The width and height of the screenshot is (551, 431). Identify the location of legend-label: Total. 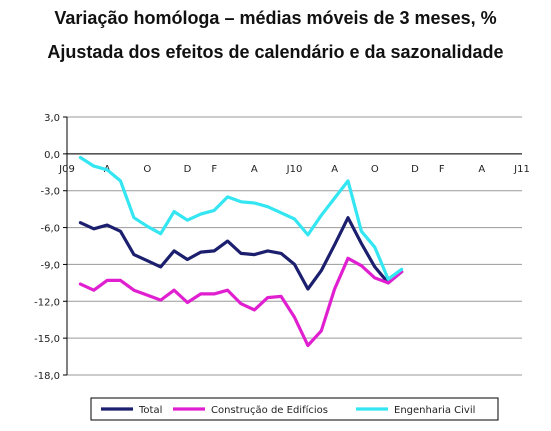
(150, 410).